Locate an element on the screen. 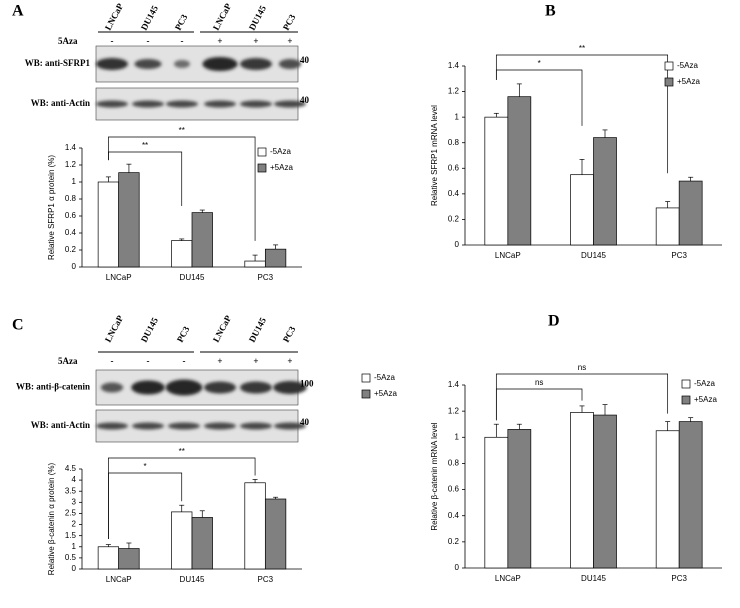  blot-row-label: WB: anti-SFRP1 is located at coordinates (58, 63).